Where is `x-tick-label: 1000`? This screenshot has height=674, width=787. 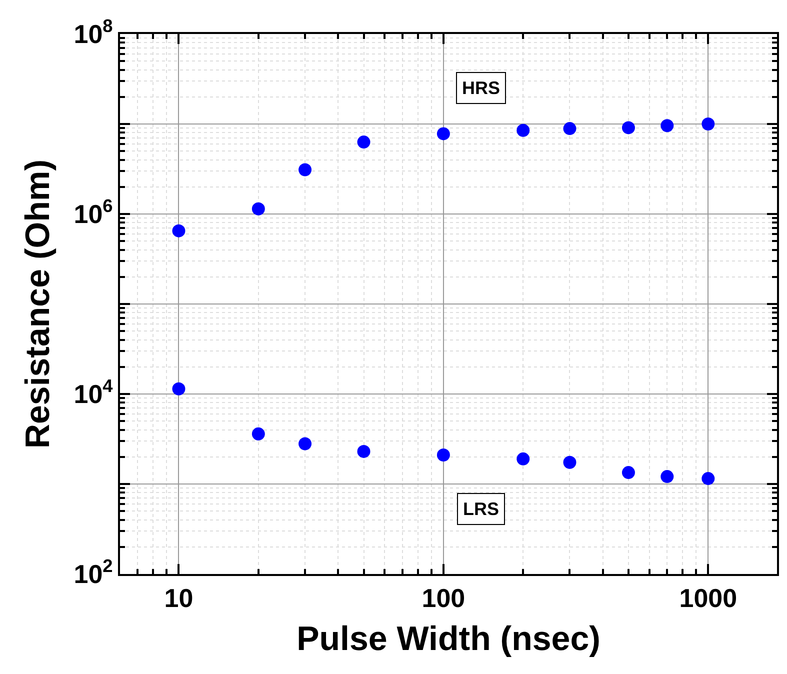 x-tick-label: 1000 is located at coordinates (708, 598).